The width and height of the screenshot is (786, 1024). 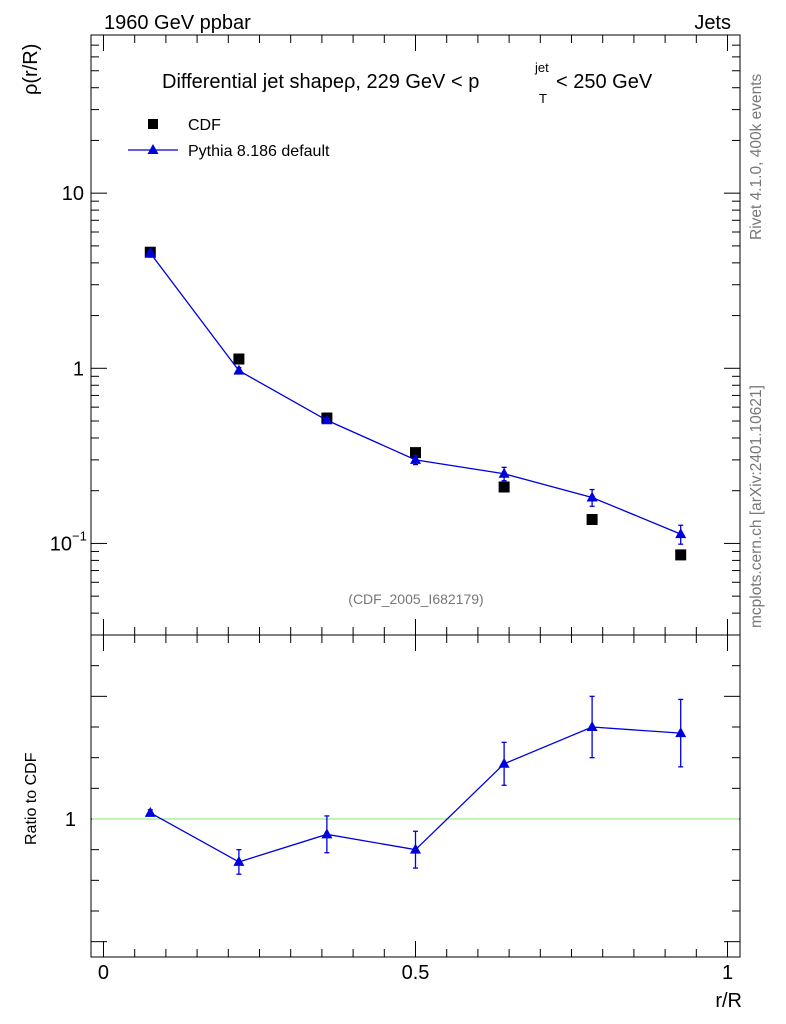 I want to click on rivet-version-label: Rivet 4.1.0, 400k events, so click(x=756, y=156).